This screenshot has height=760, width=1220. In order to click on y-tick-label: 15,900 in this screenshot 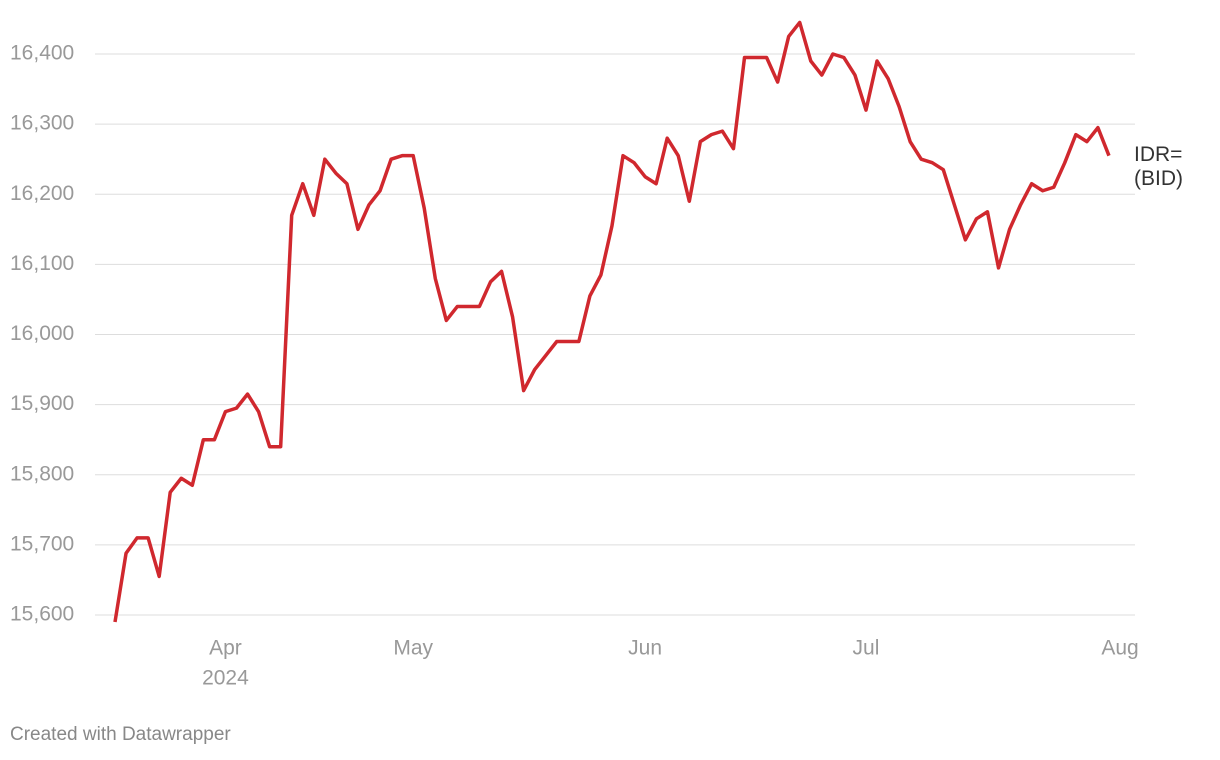, I will do `click(42, 403)`.